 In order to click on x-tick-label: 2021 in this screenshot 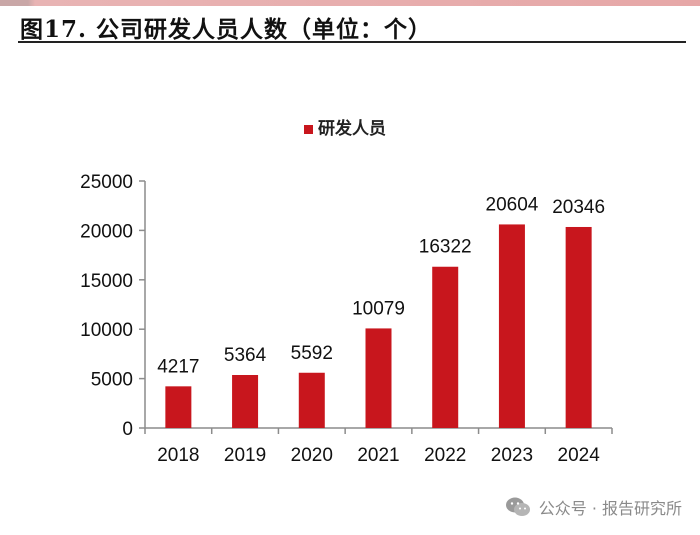, I will do `click(378, 455)`.